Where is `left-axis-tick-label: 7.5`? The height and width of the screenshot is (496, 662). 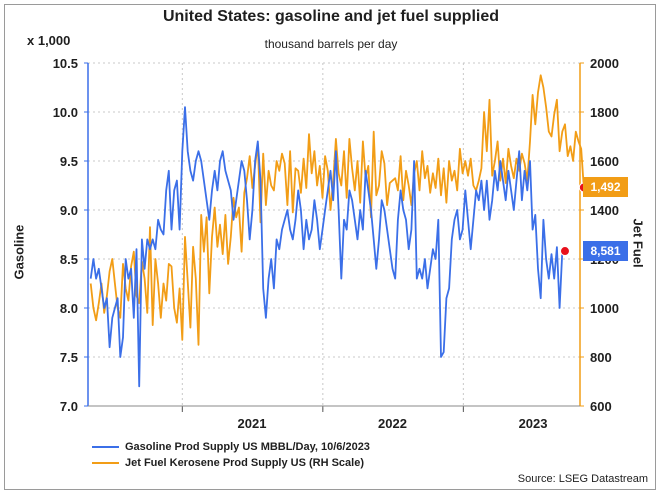
left-axis-tick-label: 7.5 is located at coordinates (69, 357).